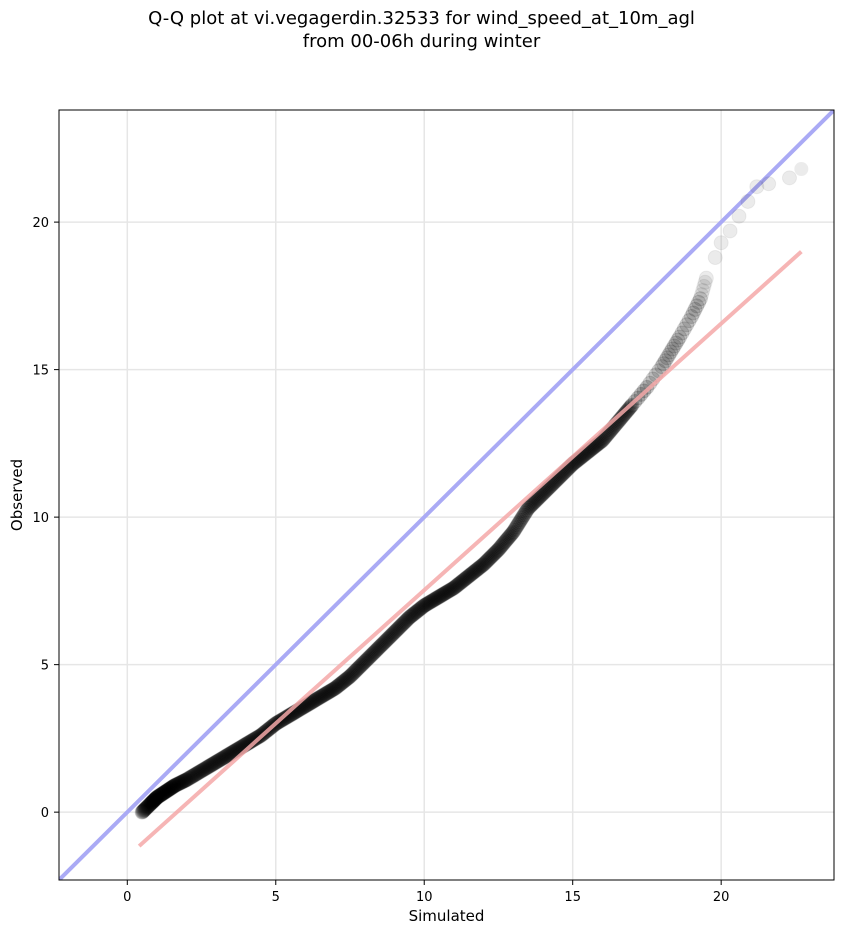 This screenshot has width=843, height=934. Describe the element at coordinates (572, 897) in the screenshot. I see `x-tick-label: 15` at that location.